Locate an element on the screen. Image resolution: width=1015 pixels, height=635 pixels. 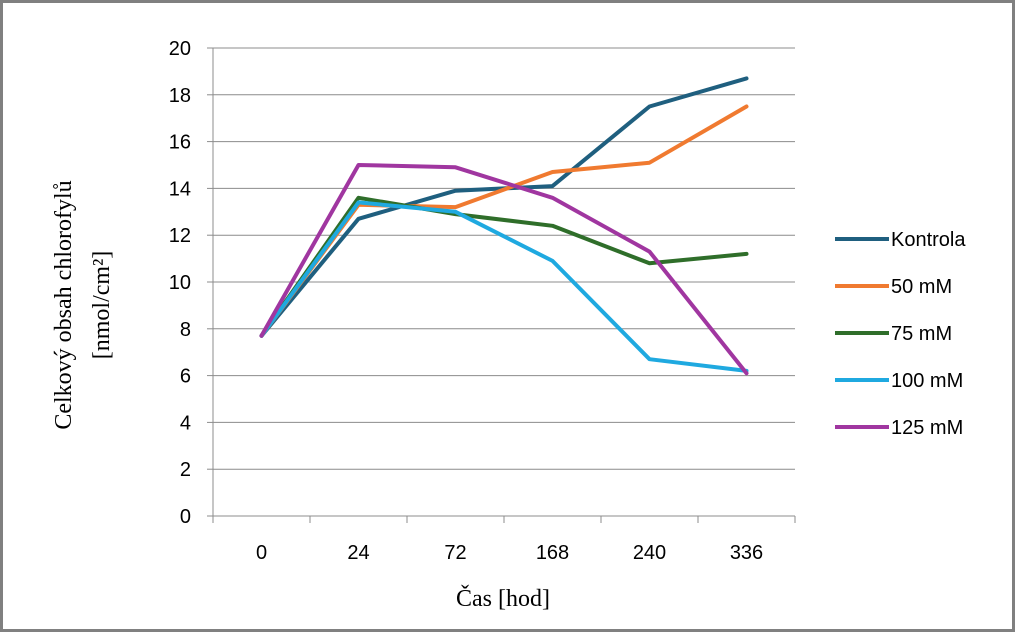
y-tick-label-20: 20 is located at coordinates (180, 49).